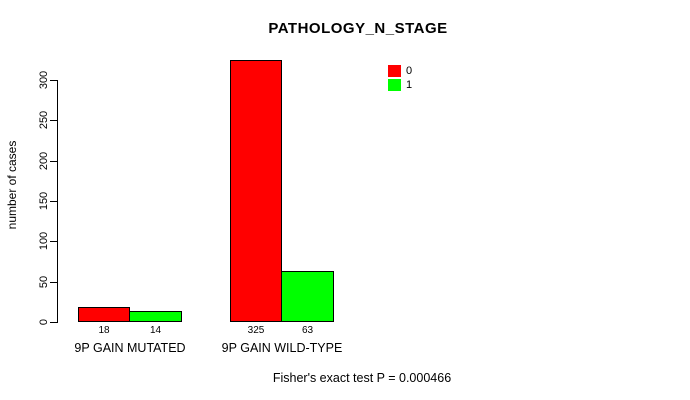 Image resolution: width=690 pixels, height=400 pixels. Describe the element at coordinates (155, 330) in the screenshot. I see `bar-value-label: 14` at that location.